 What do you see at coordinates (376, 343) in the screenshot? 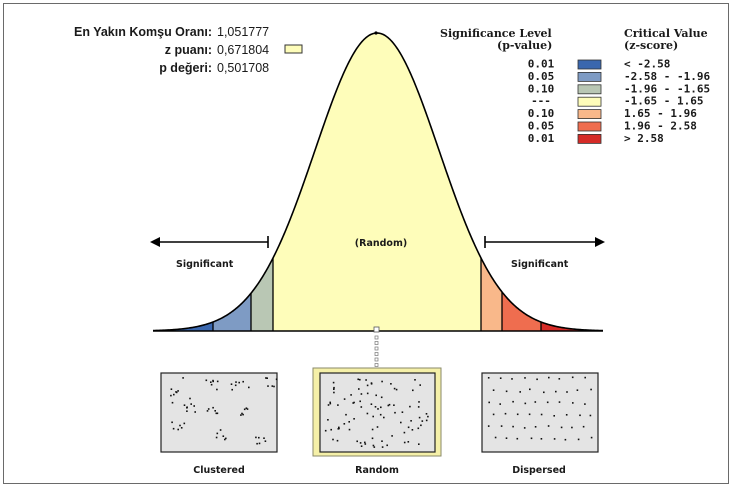
I see `connector-dot` at bounding box center [376, 343].